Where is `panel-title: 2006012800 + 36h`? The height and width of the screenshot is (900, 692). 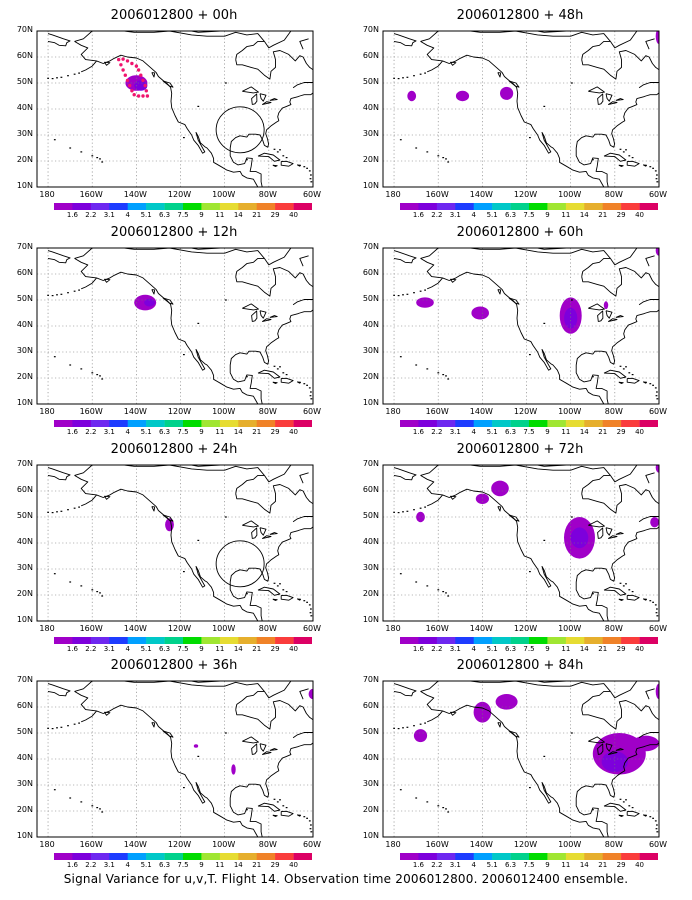
panel-title: 2006012800 + 36h is located at coordinates (174, 665).